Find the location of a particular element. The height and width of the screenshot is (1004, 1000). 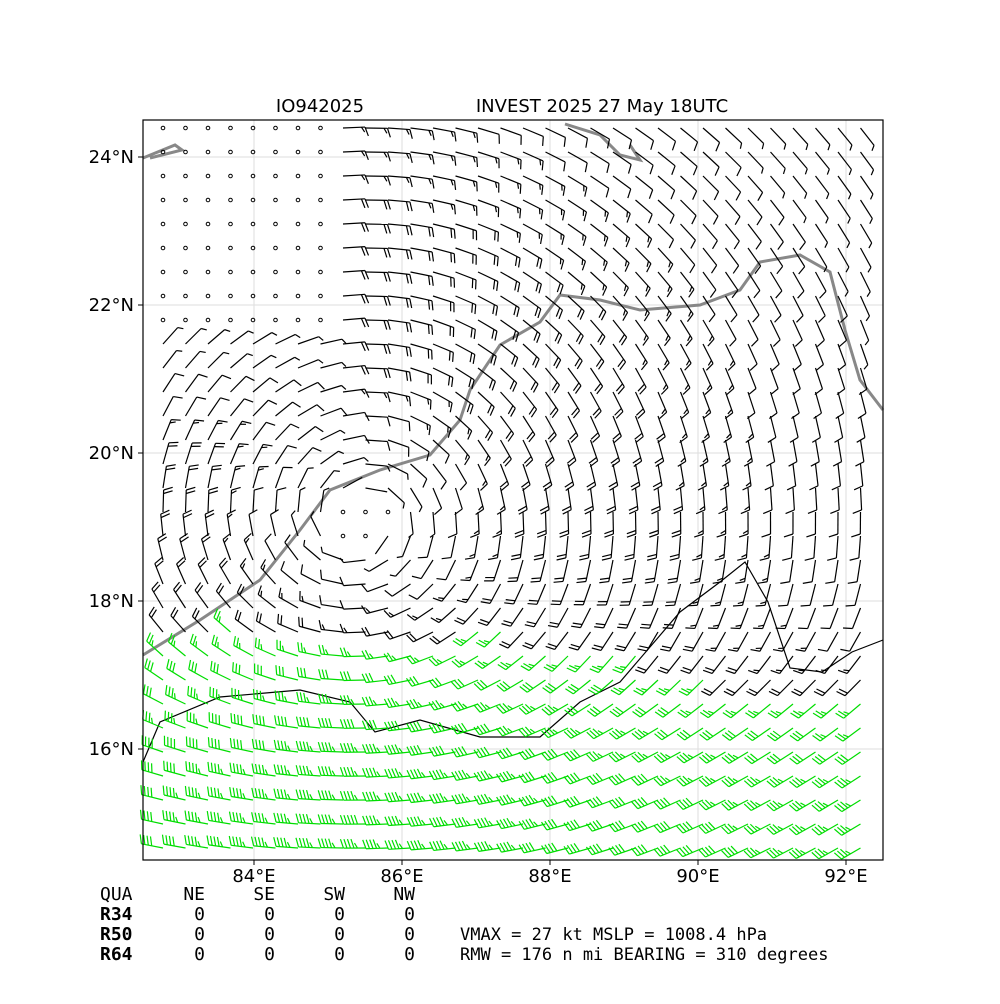

x-tick-label: 90°E is located at coordinates (697, 876).